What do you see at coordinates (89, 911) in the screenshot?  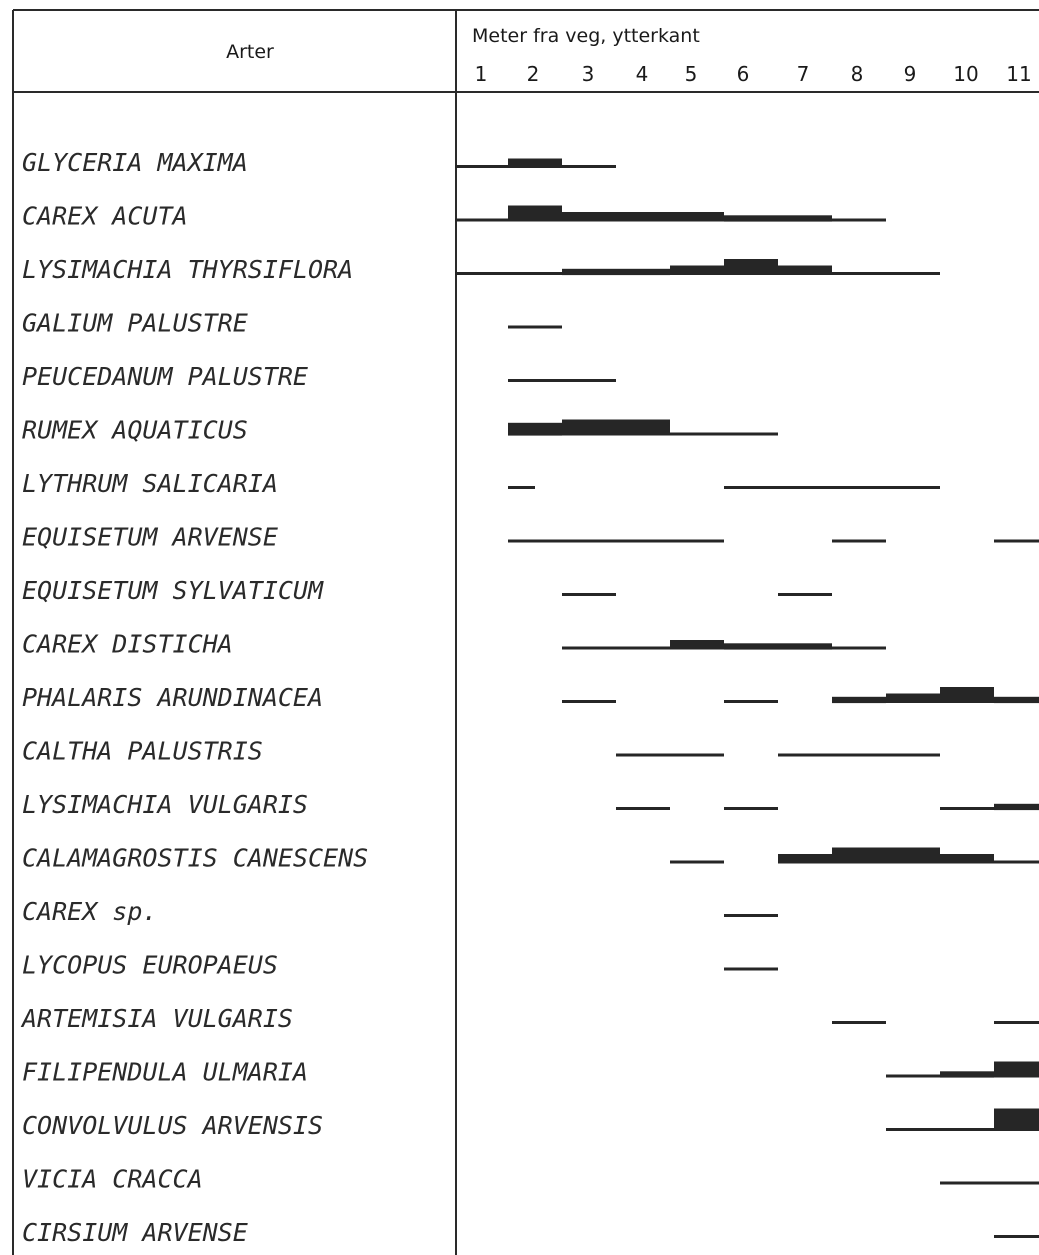 I see `species-label: CAREX sp.` at bounding box center [89, 911].